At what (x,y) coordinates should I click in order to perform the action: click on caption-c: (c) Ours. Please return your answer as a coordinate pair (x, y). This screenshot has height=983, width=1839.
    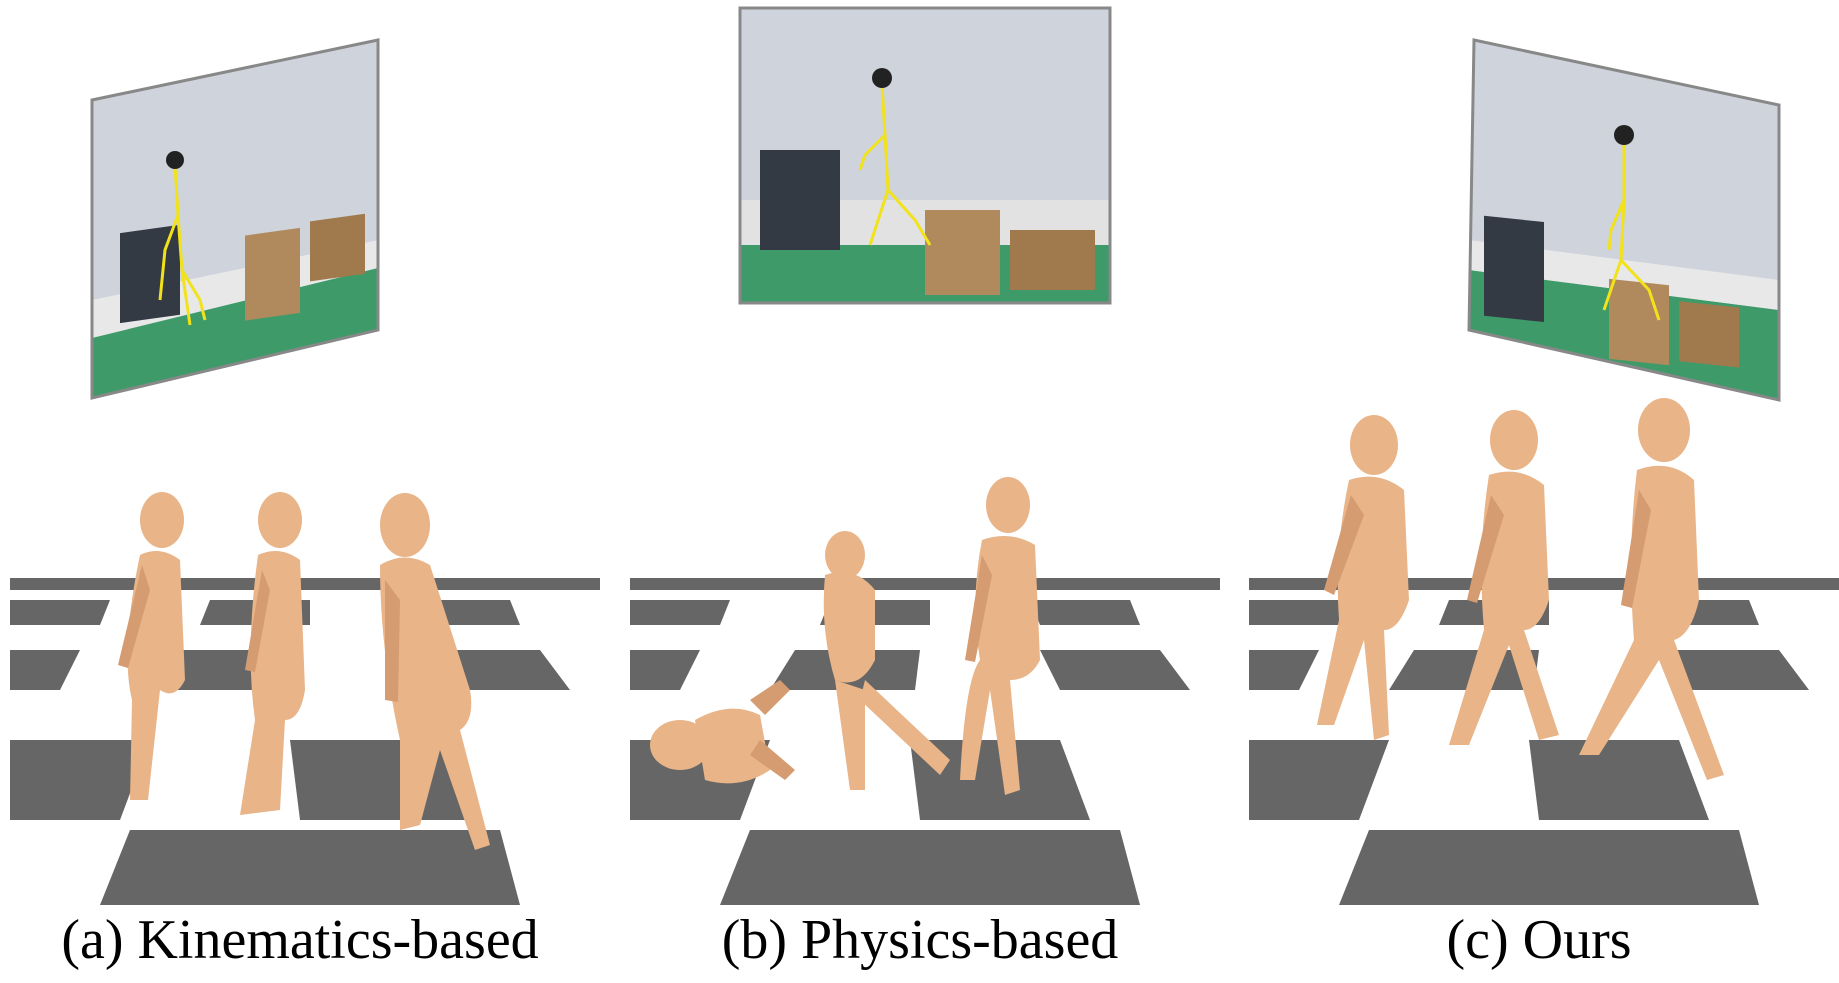
    Looking at the image, I should click on (1539, 940).